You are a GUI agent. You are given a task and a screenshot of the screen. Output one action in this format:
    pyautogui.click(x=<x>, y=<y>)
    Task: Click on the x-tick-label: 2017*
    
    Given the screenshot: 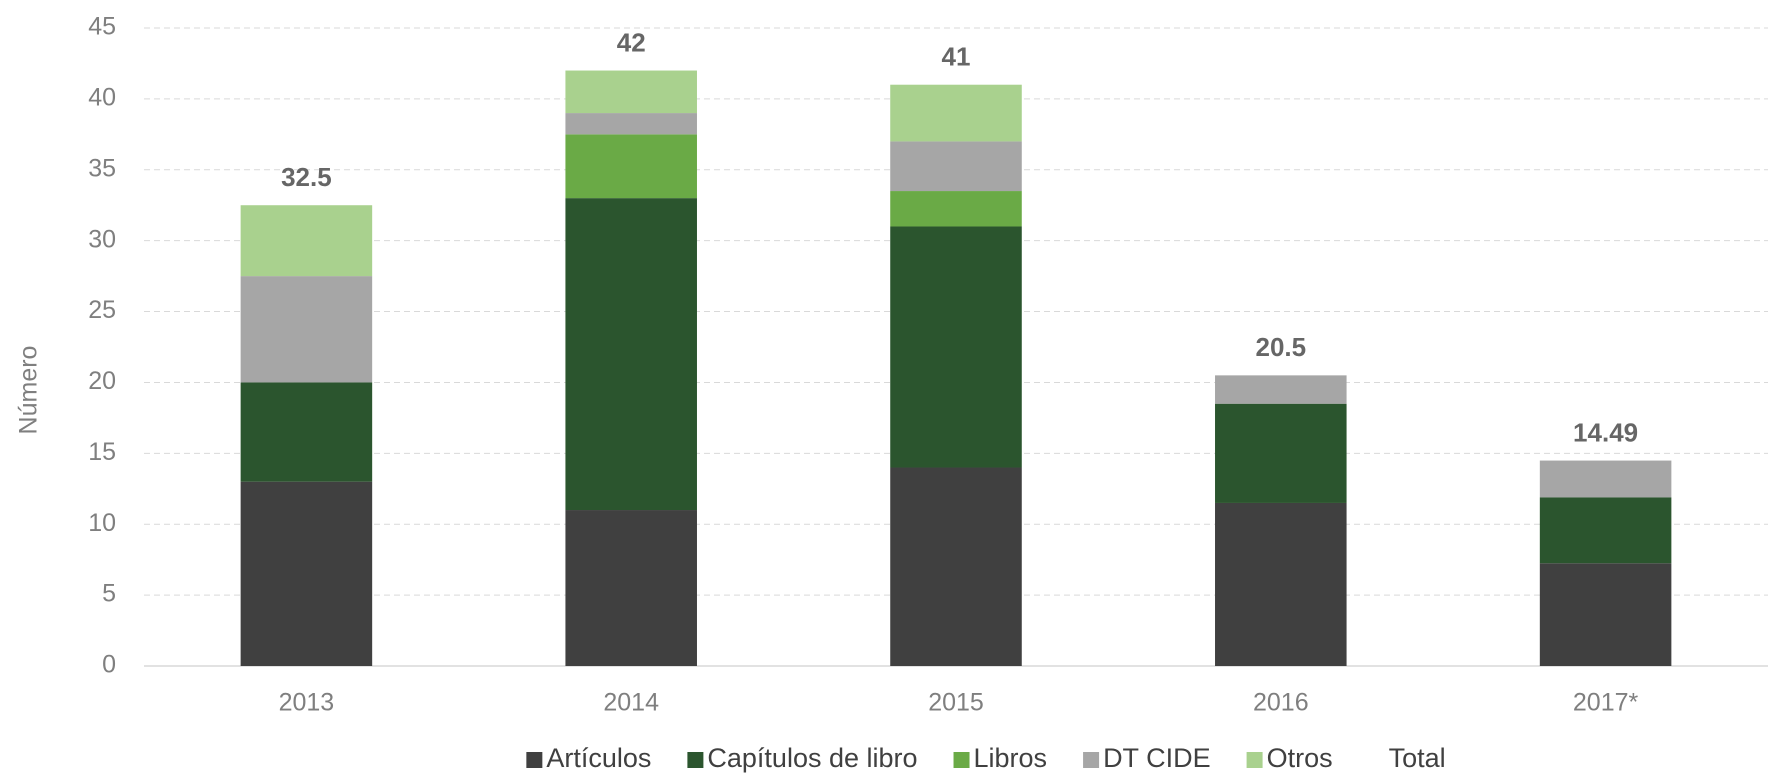 What is the action you would take?
    pyautogui.click(x=1606, y=703)
    